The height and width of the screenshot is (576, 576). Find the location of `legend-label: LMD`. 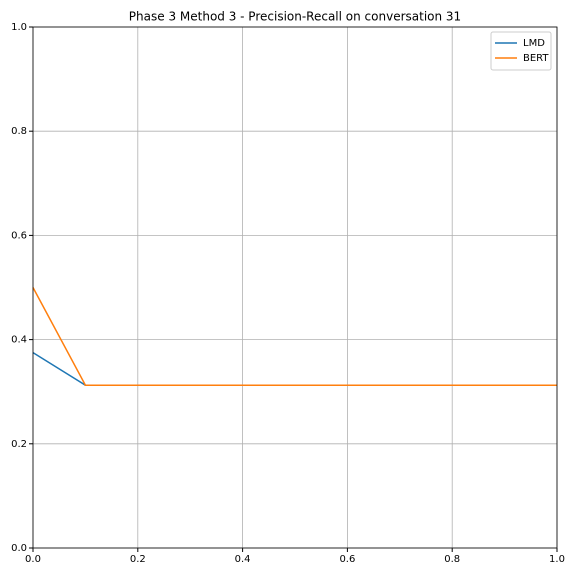

legend-label: LMD is located at coordinates (534, 43).